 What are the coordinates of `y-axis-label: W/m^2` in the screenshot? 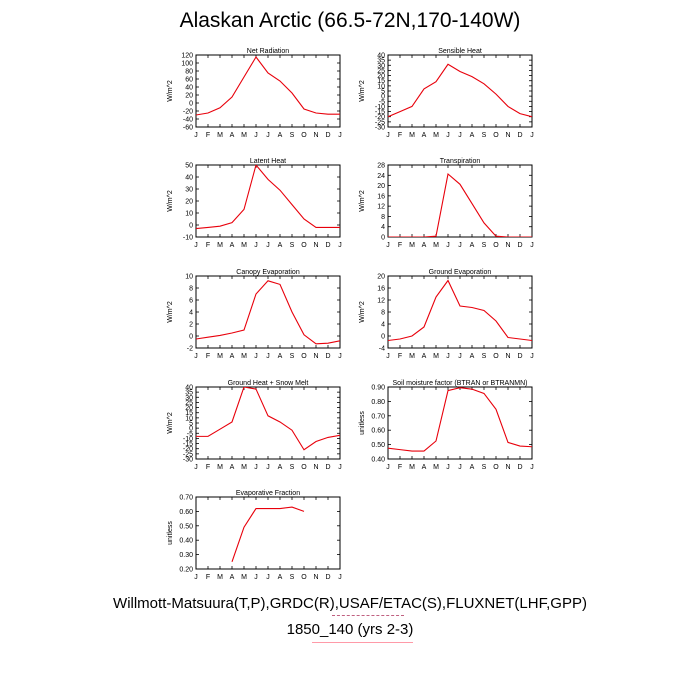 It's located at (170, 91).